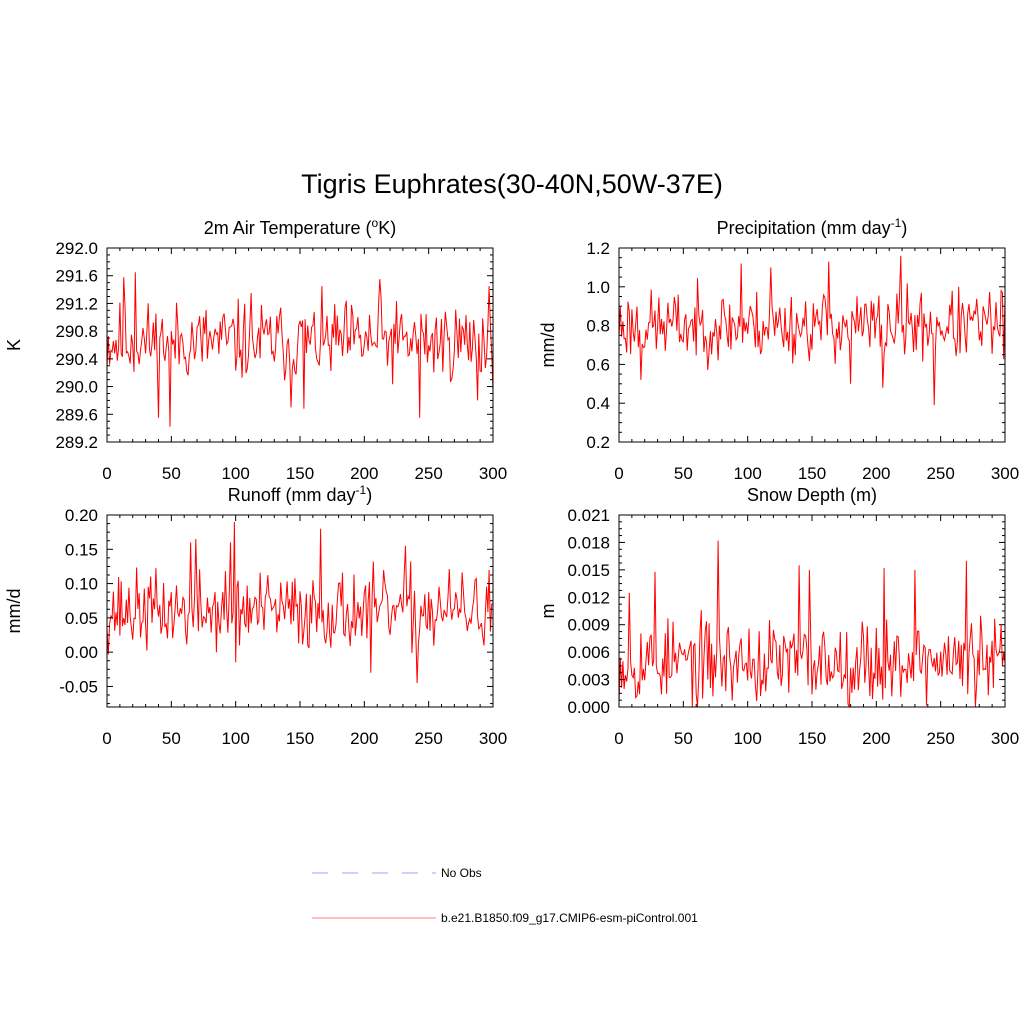  I want to click on y-tick-label: 289.6, so click(76, 414).